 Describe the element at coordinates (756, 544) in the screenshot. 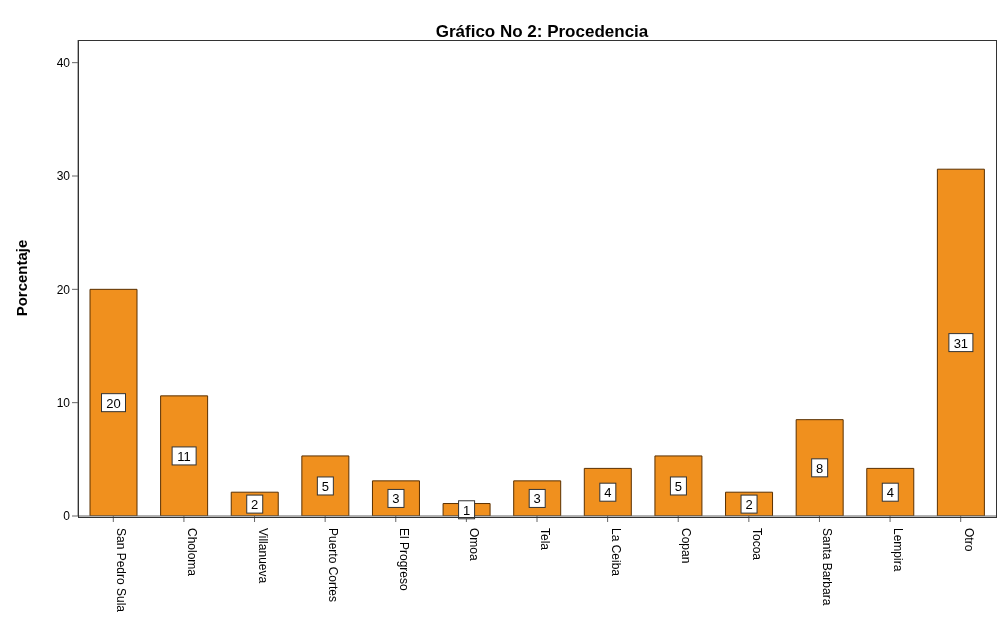

I see `x-tick-label: Tocoa` at that location.